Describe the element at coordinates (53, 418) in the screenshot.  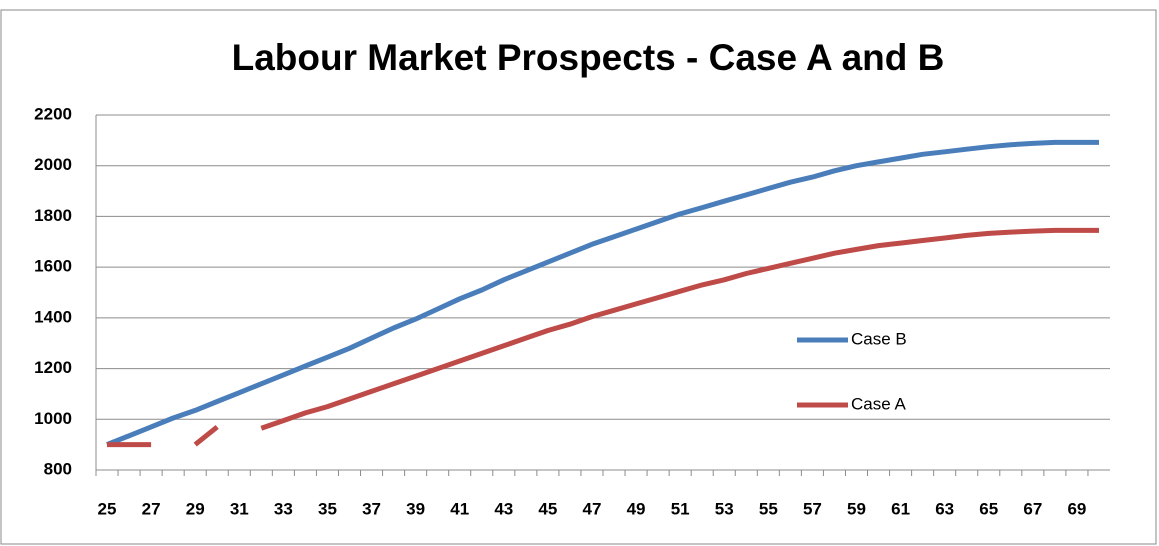
I see `y-tick-label: 1000` at that location.